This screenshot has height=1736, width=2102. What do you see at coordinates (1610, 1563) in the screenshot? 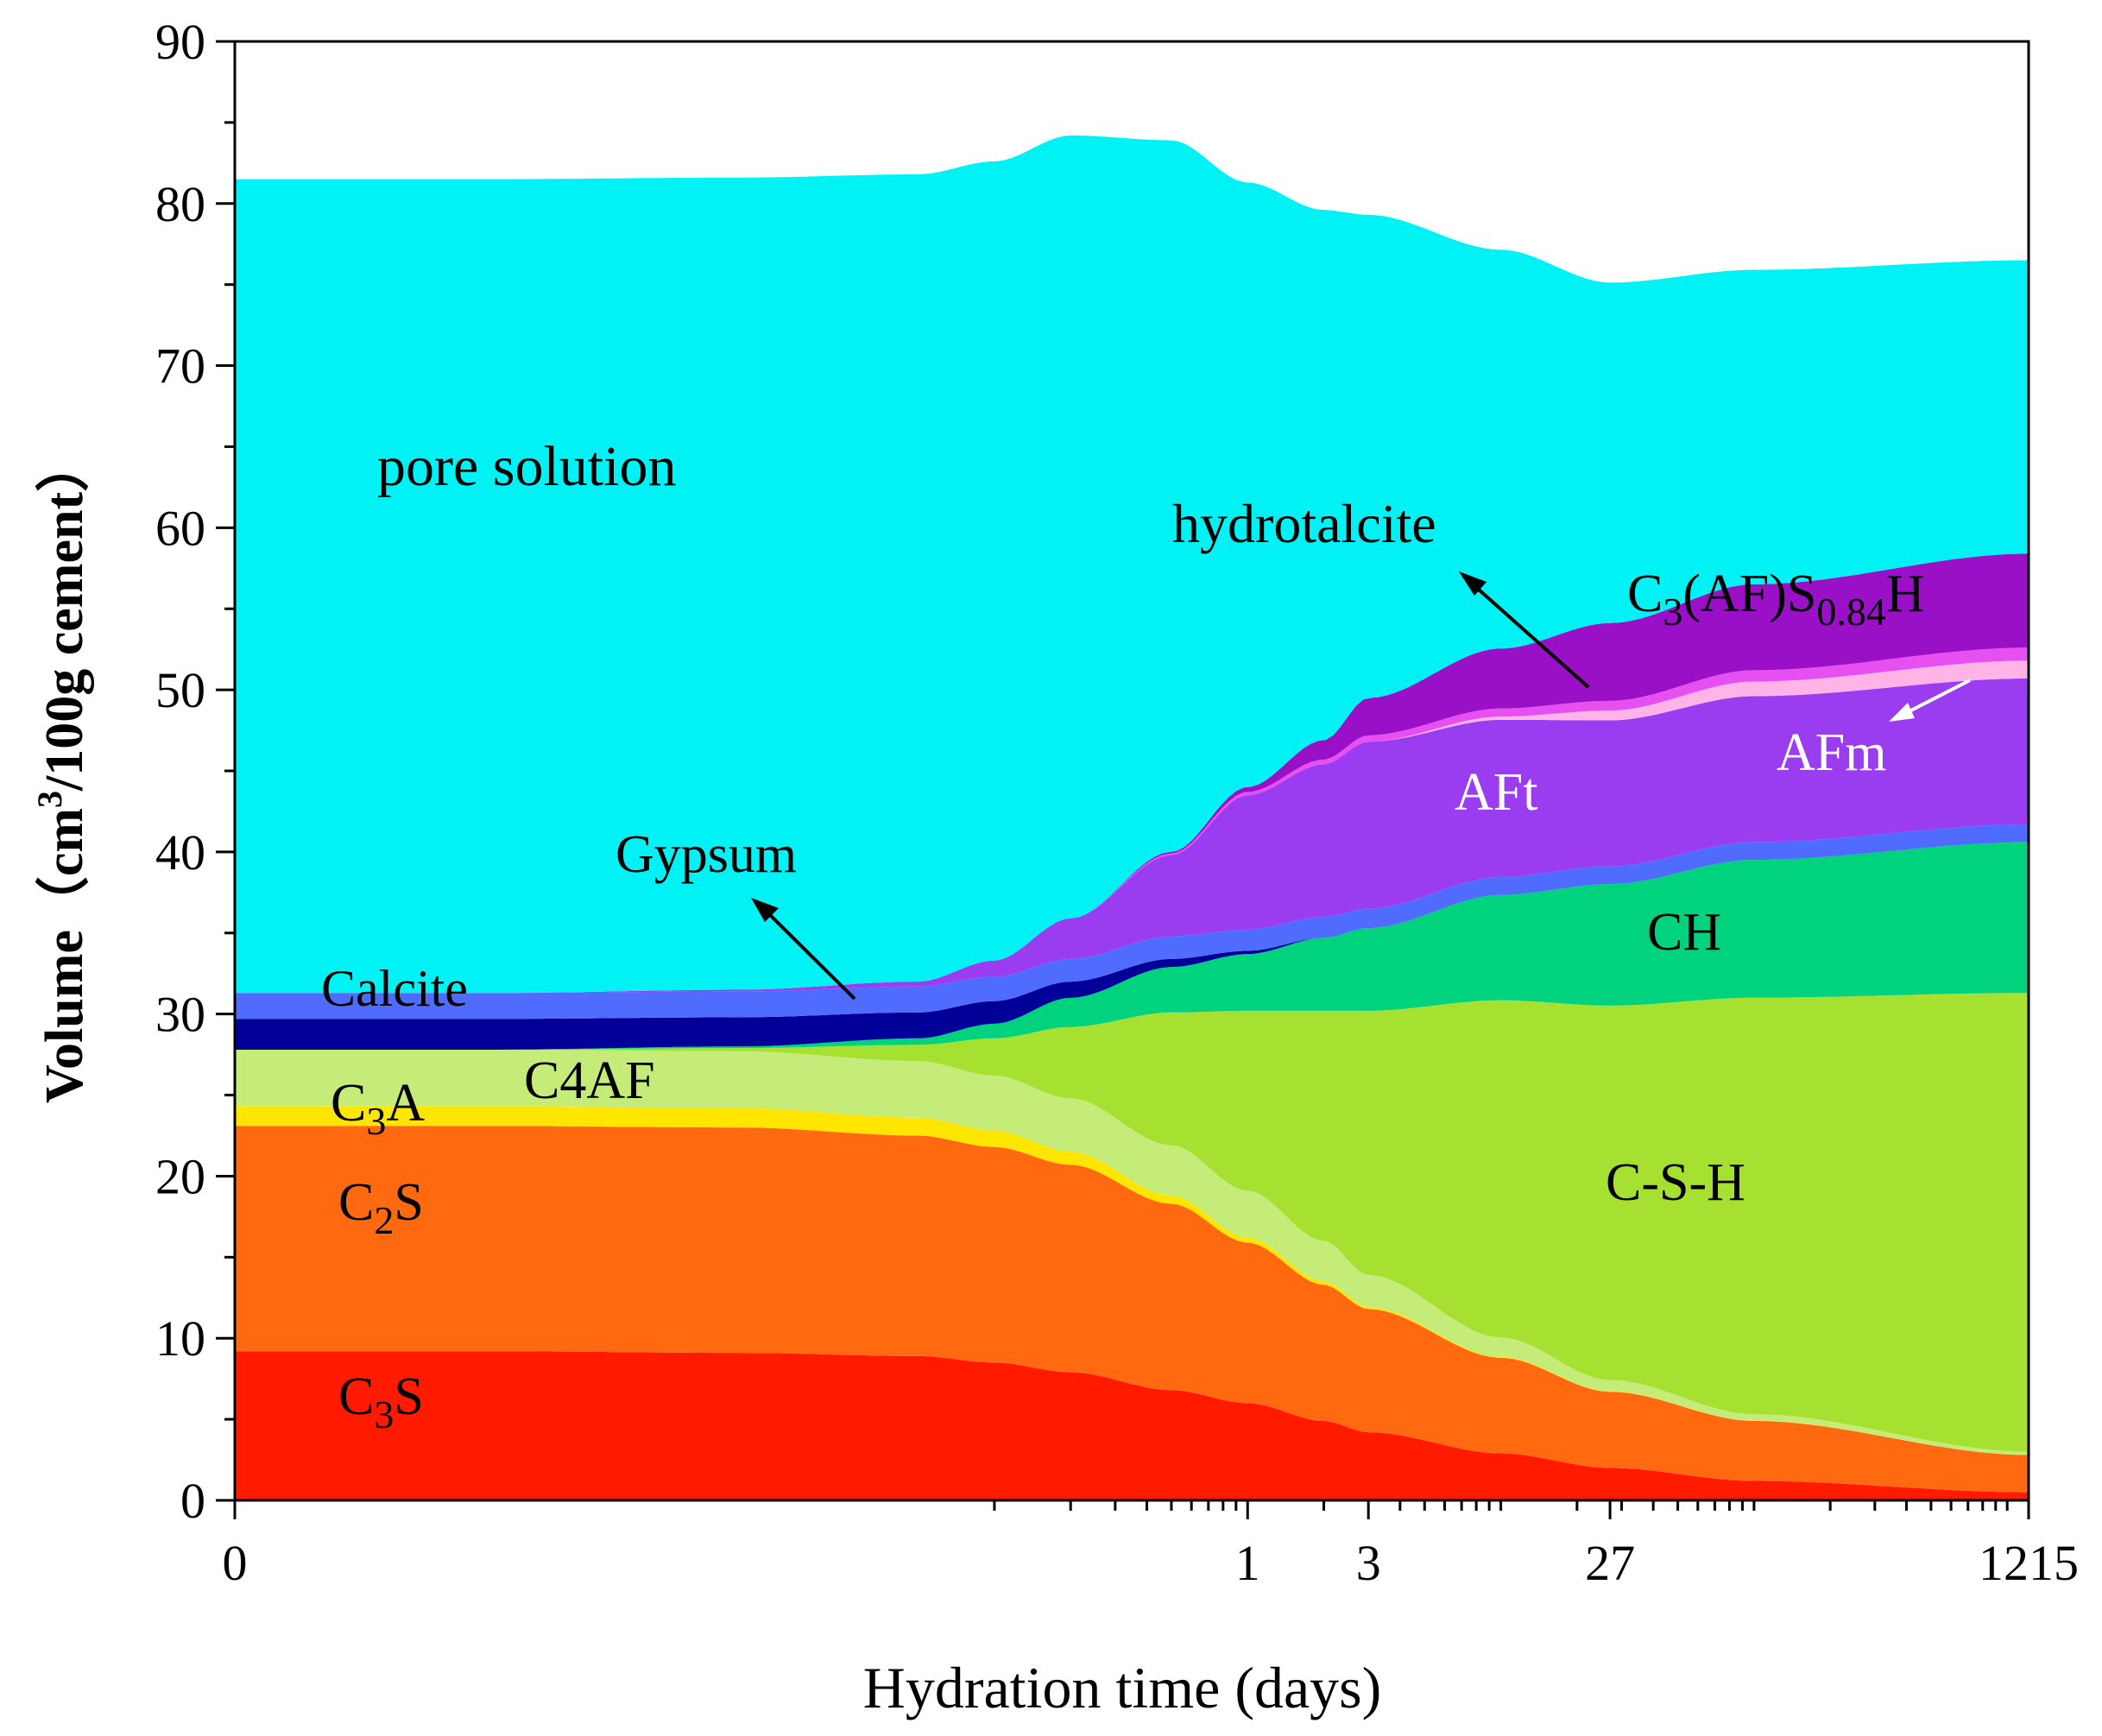
I see `x-tick-label: 27` at bounding box center [1610, 1563].